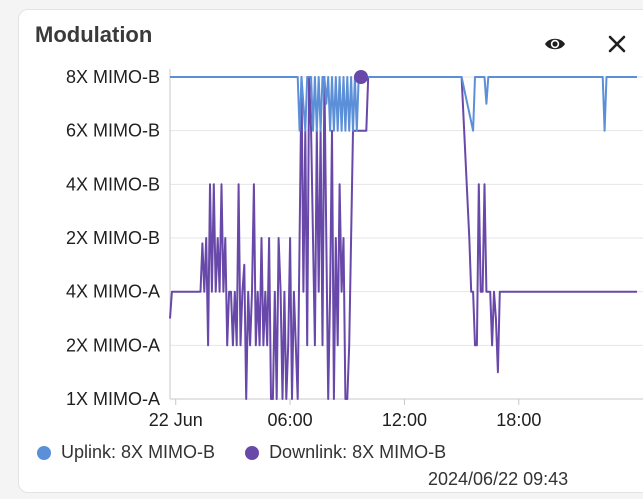  What do you see at coordinates (290, 420) in the screenshot?
I see `x-tick-label: 06:00` at bounding box center [290, 420].